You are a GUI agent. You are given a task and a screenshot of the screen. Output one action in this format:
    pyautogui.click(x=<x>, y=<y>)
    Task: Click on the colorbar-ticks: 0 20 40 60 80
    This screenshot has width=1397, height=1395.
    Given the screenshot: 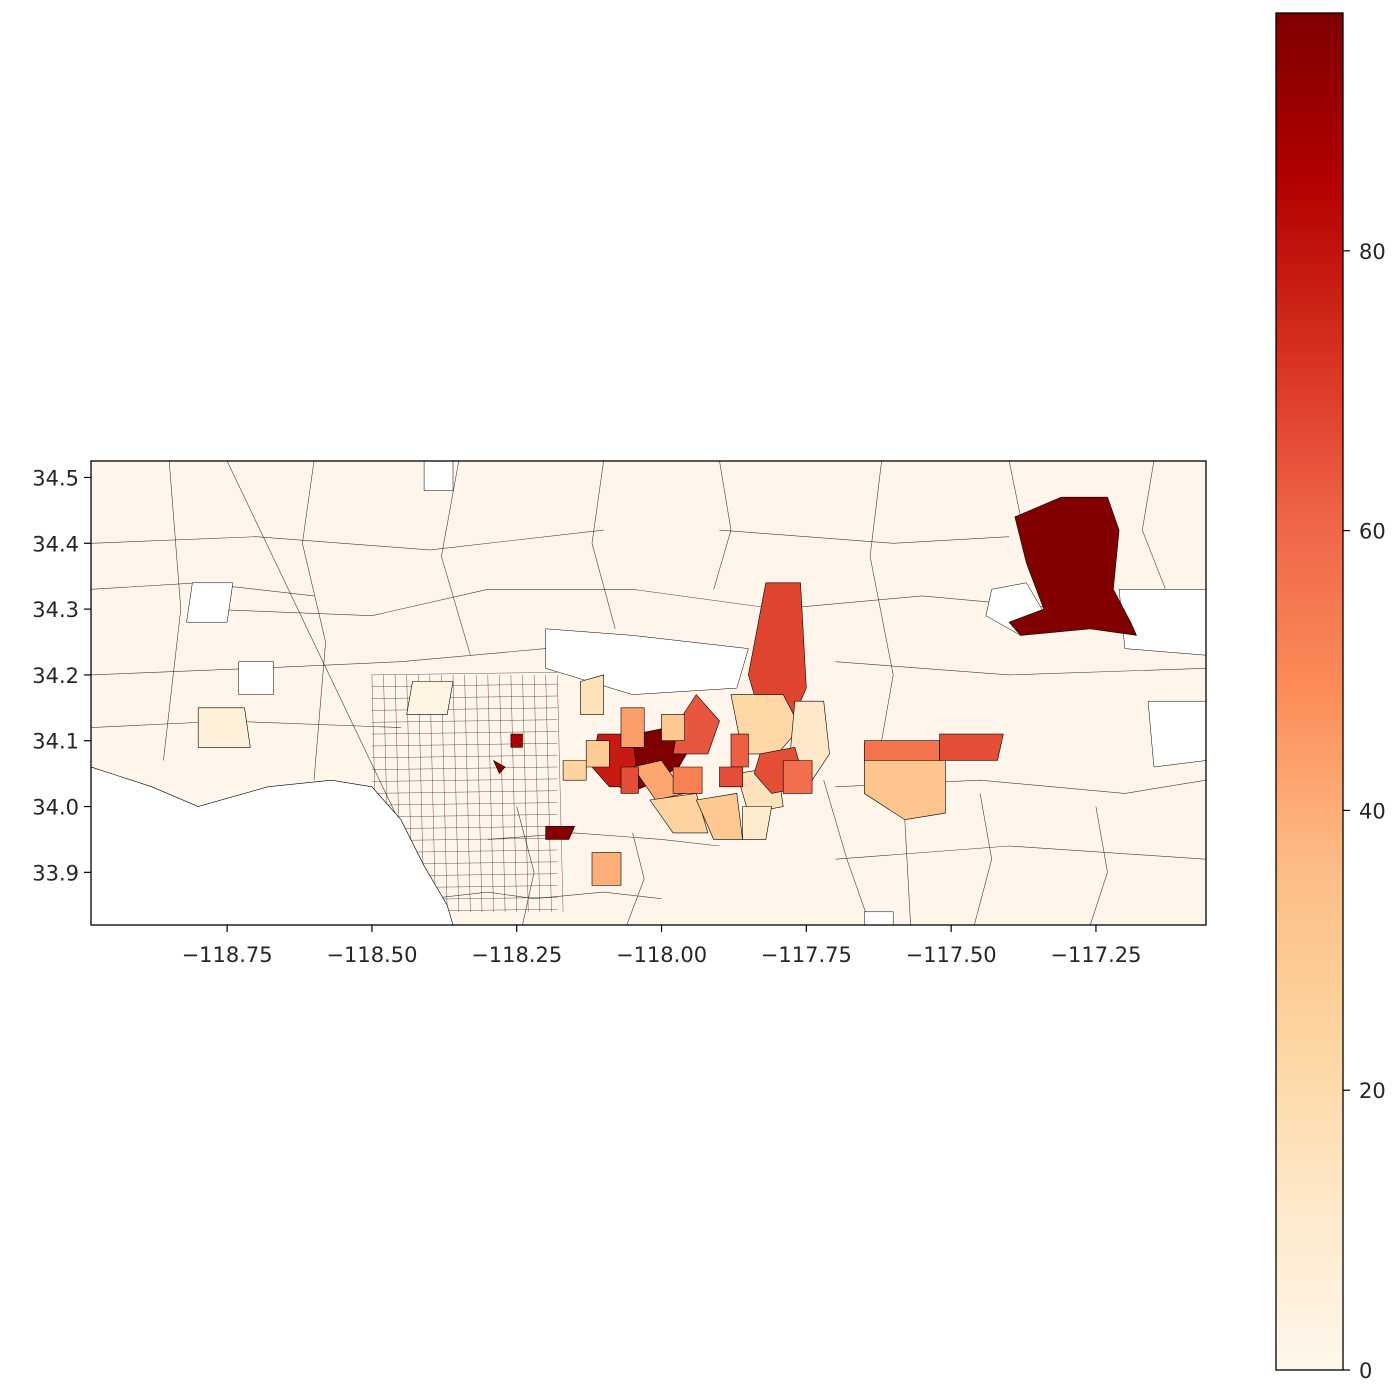 What is the action you would take?
    pyautogui.click(x=1364, y=811)
    